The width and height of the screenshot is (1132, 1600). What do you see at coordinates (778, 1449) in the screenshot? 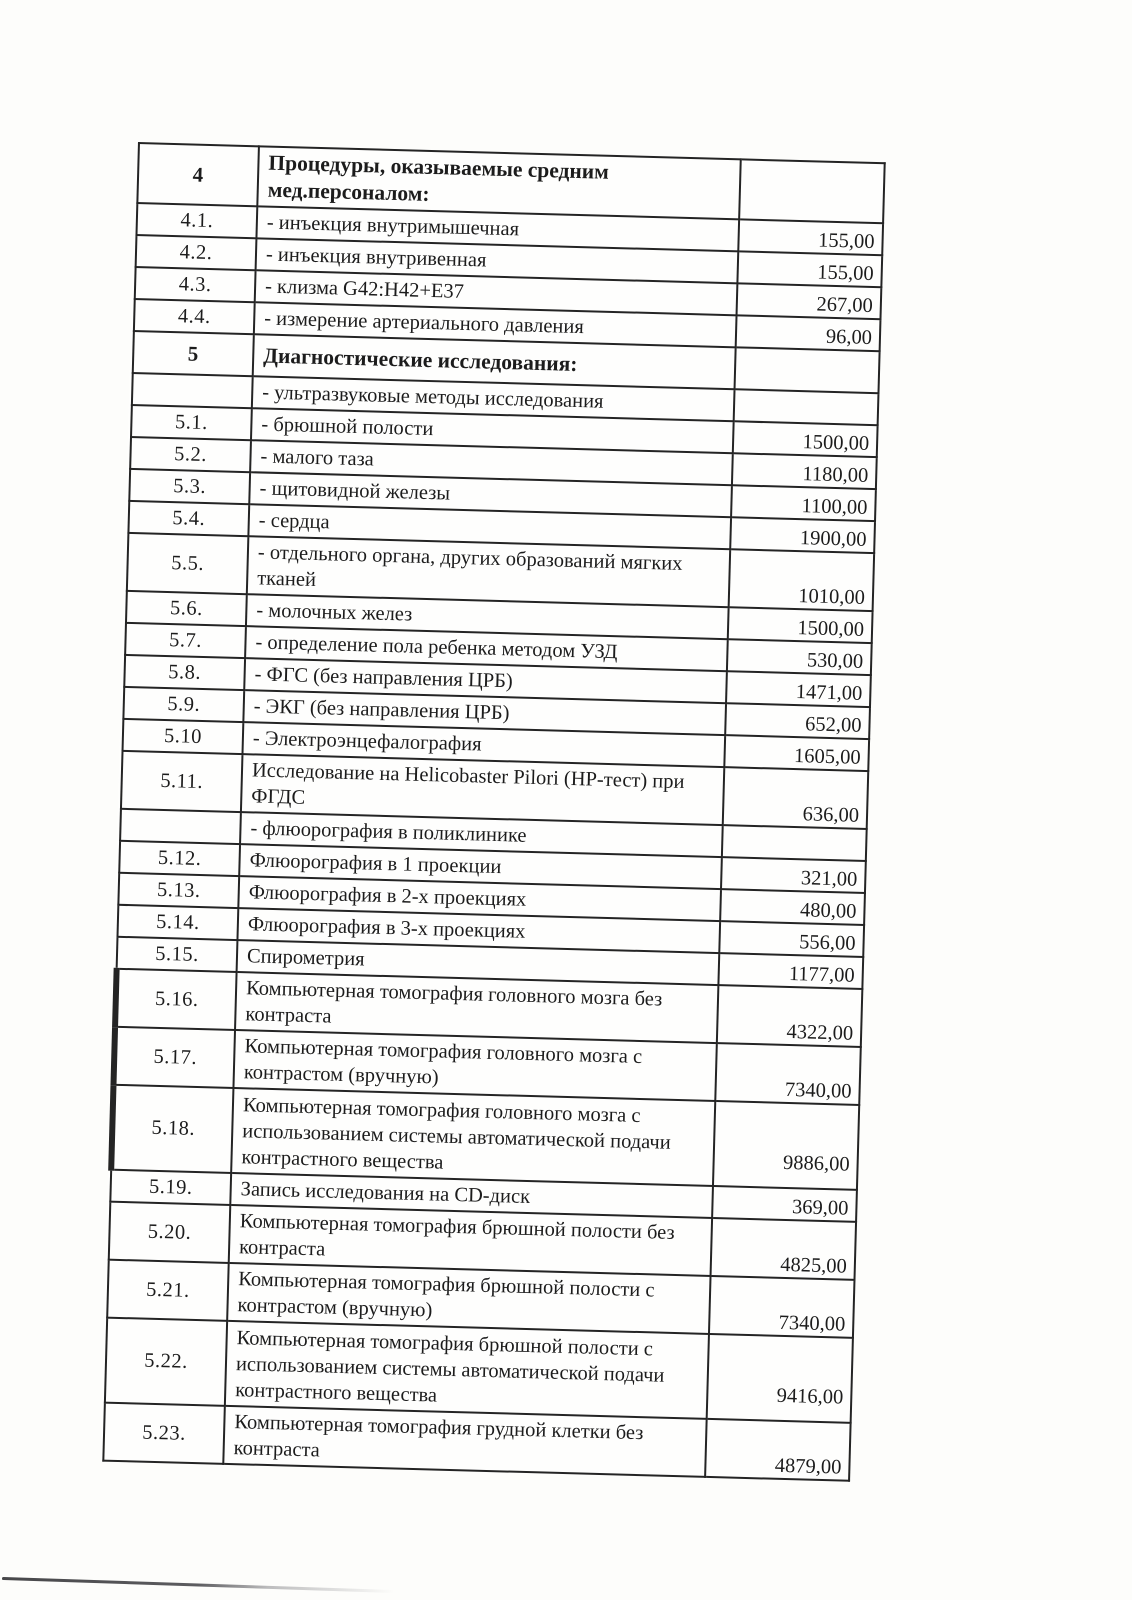
I see `row-price: 4879,00` at bounding box center [778, 1449].